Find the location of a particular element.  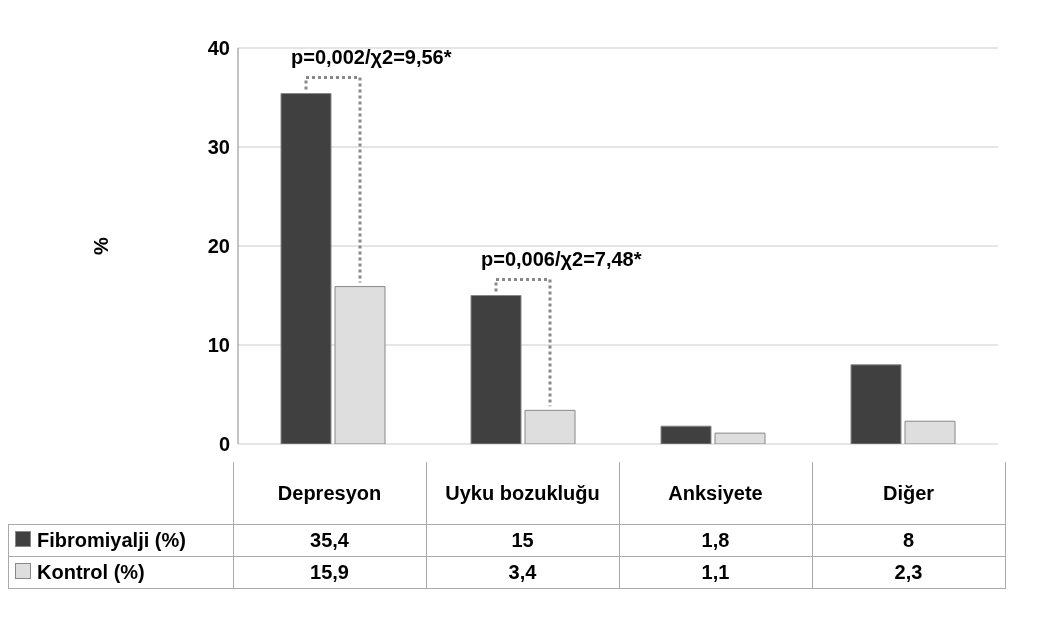

x-tick-label: Depresyon is located at coordinates (329, 493).